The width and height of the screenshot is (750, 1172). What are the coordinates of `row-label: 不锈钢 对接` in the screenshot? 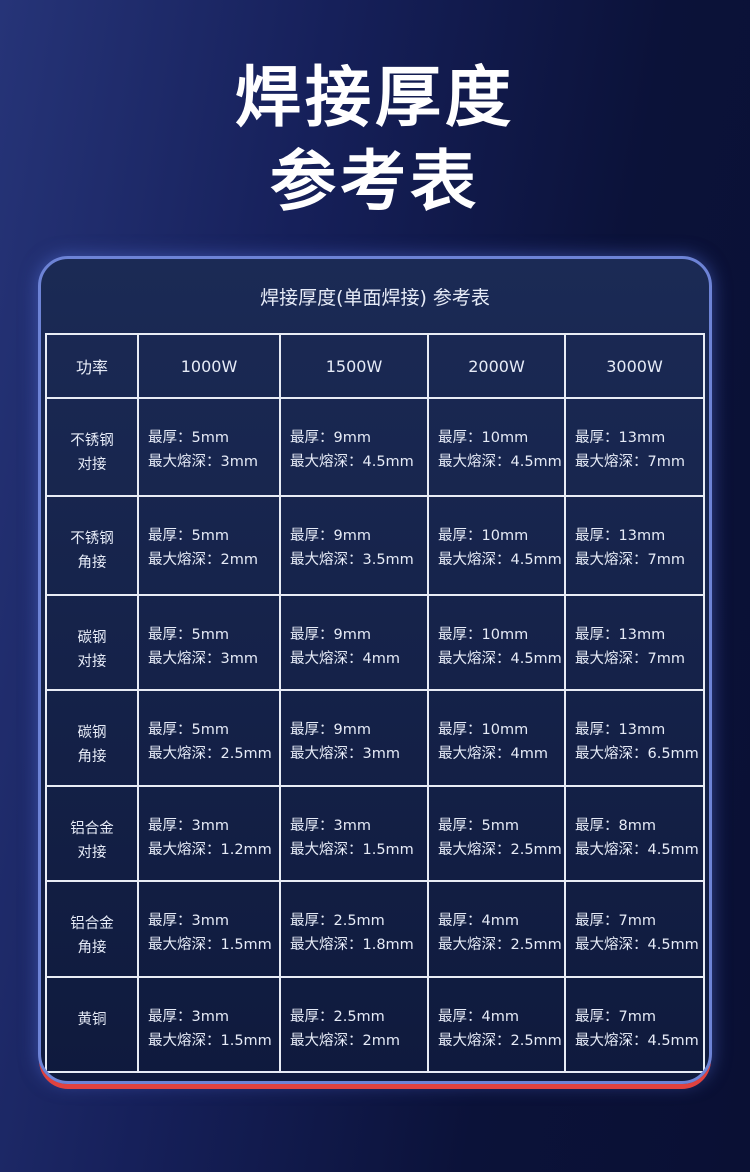 It's located at (93, 448).